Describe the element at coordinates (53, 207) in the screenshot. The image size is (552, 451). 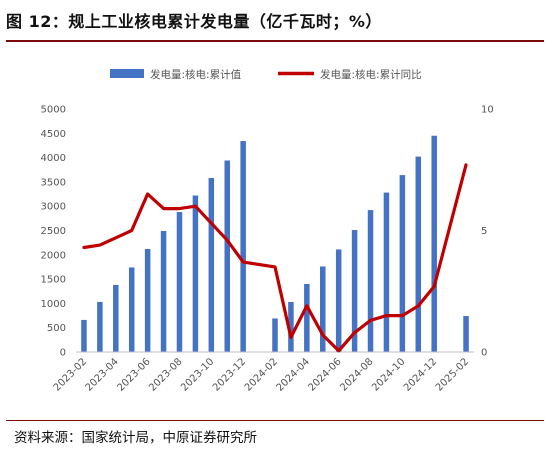
I see `y-left-tick-label: 3000` at that location.